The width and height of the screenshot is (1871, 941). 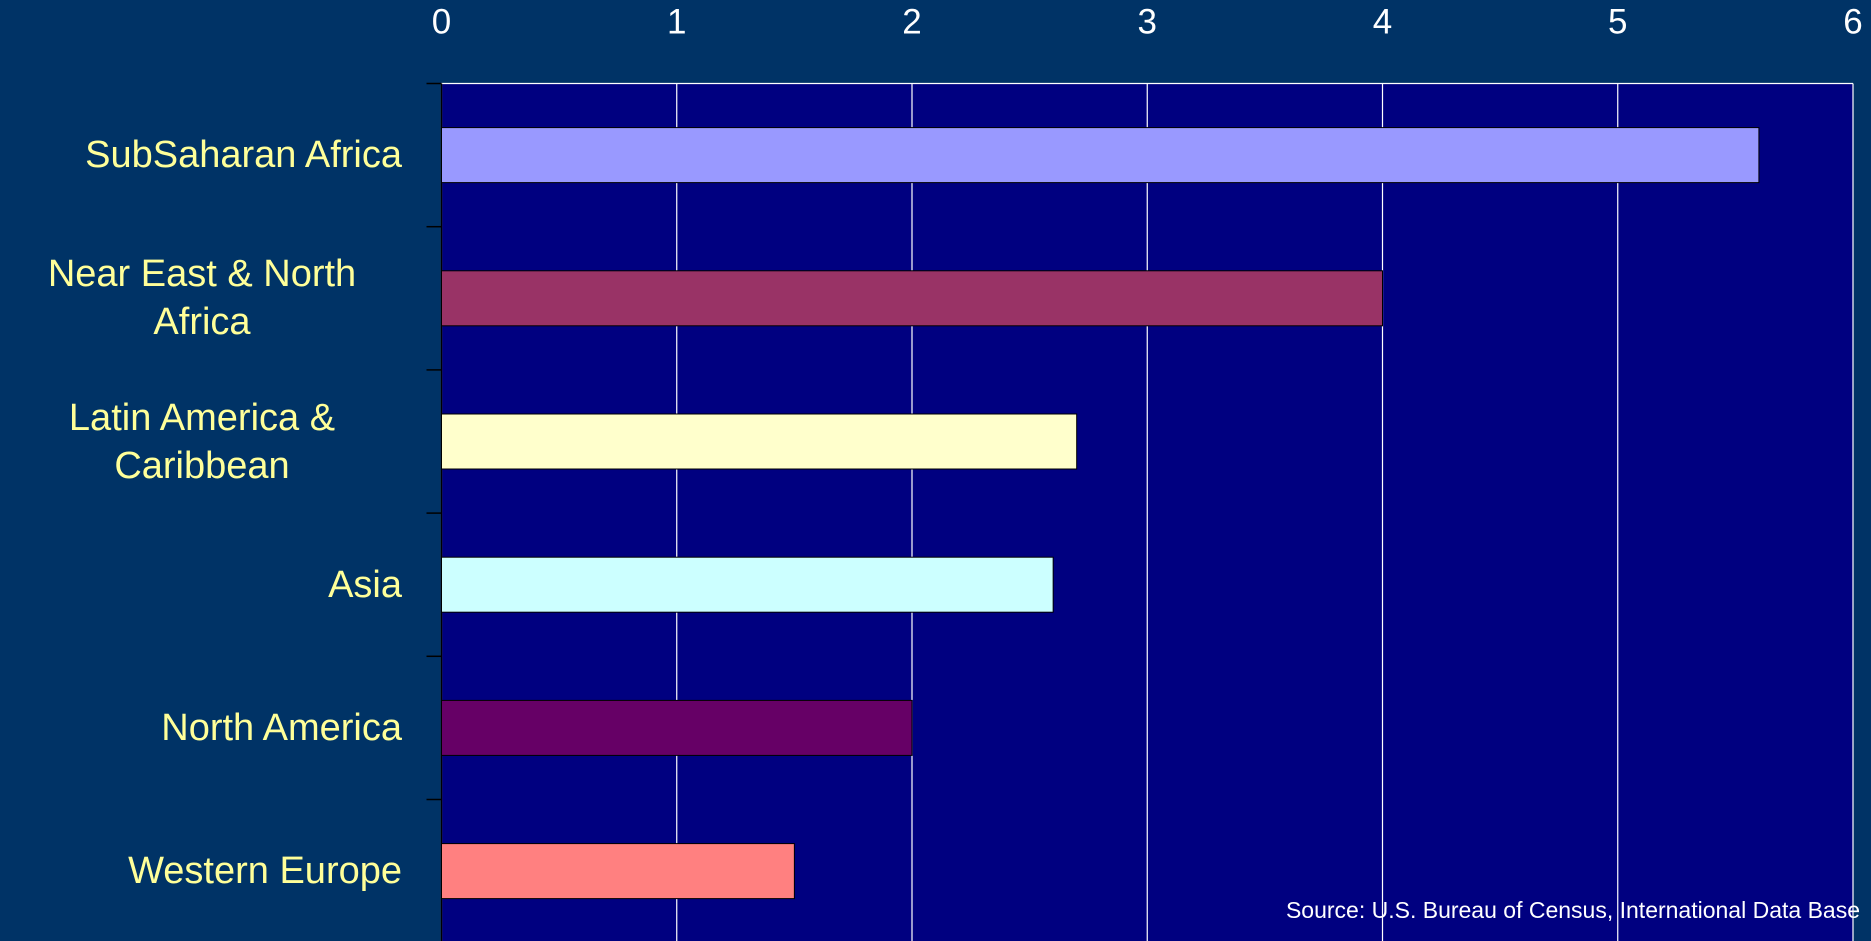 What do you see at coordinates (911, 21) in the screenshot?
I see `x-tick-label: 2` at bounding box center [911, 21].